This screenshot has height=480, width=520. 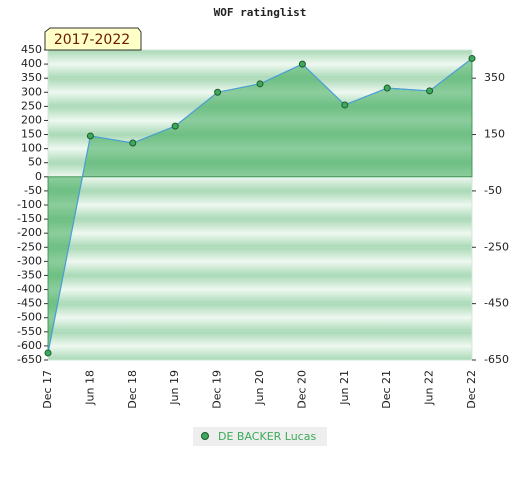 I want to click on x-tick-label: Jun 22, so click(x=429, y=388).